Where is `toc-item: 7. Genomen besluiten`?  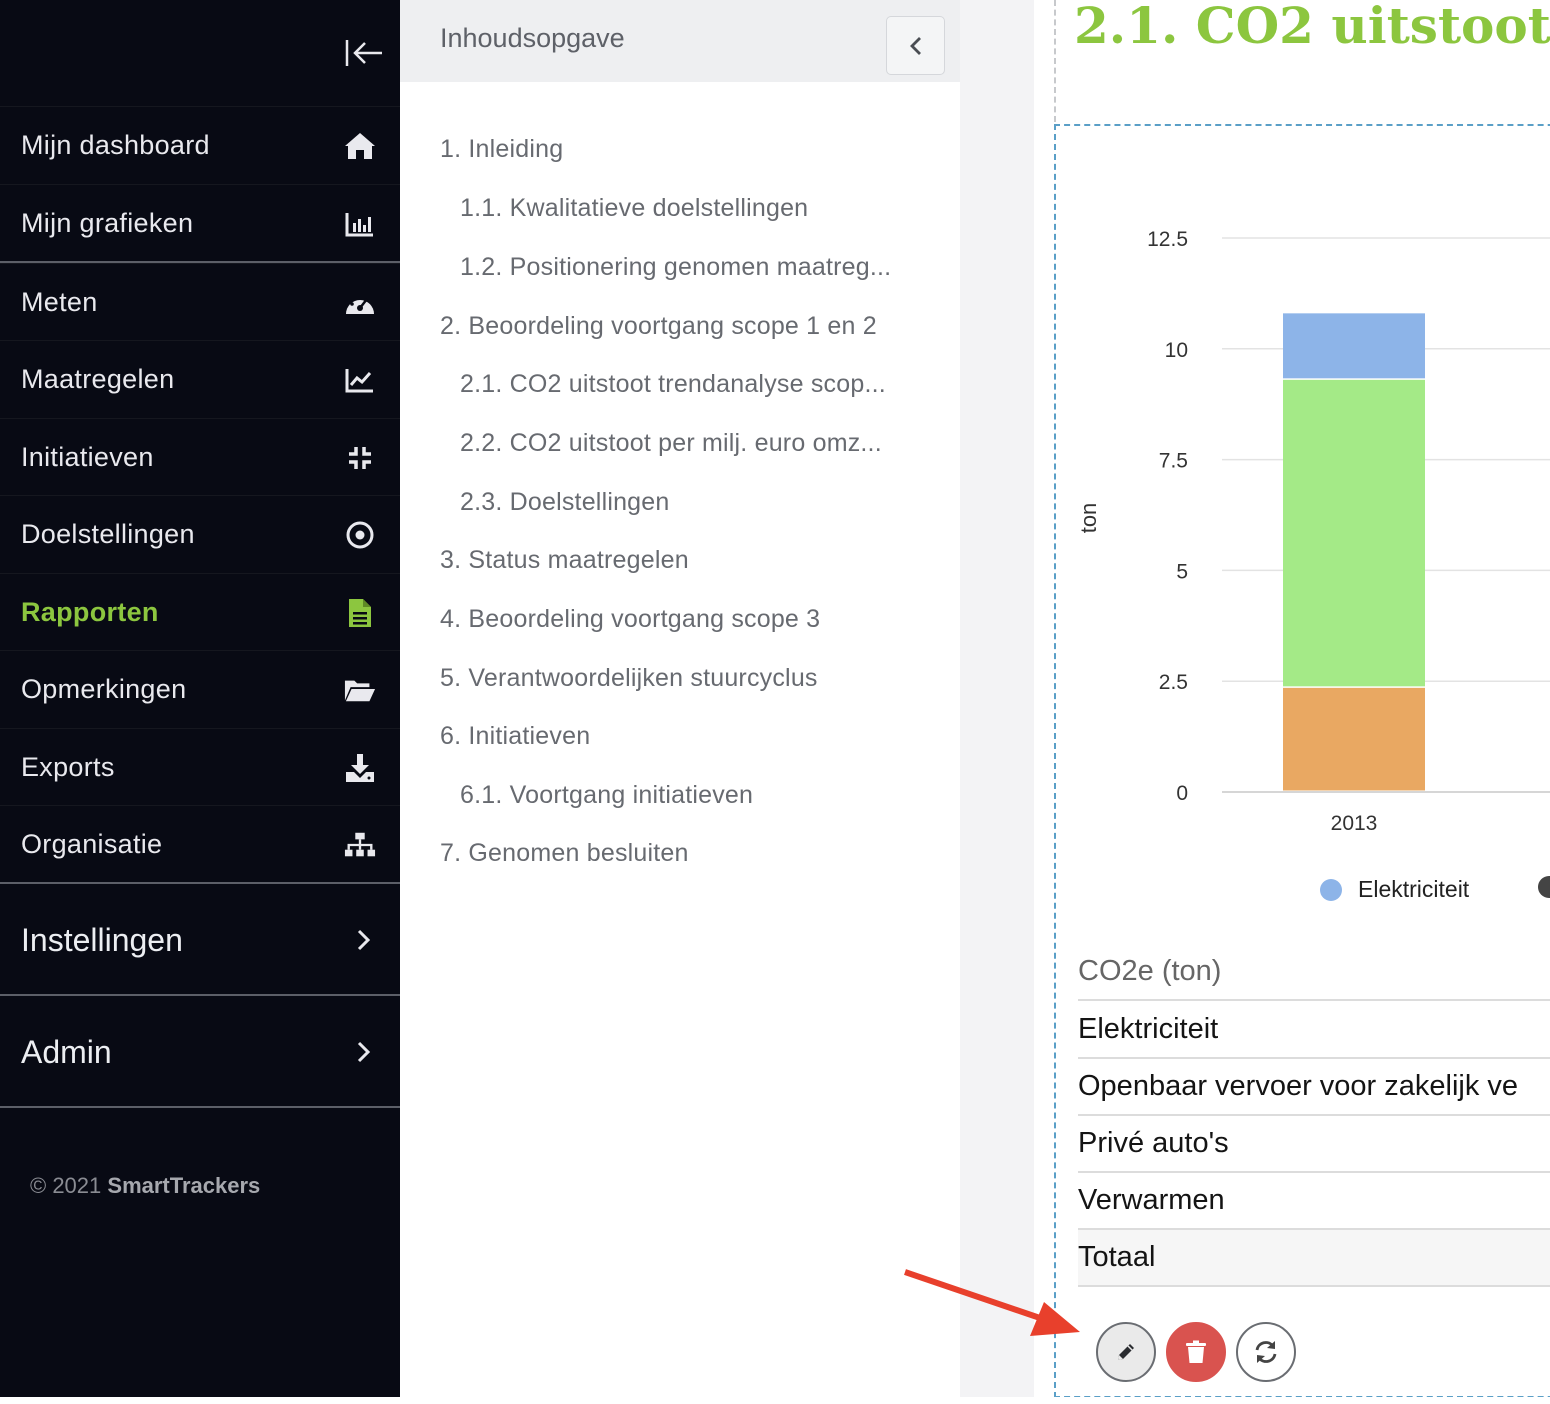 toc-item: 7. Genomen besluiten is located at coordinates (564, 853).